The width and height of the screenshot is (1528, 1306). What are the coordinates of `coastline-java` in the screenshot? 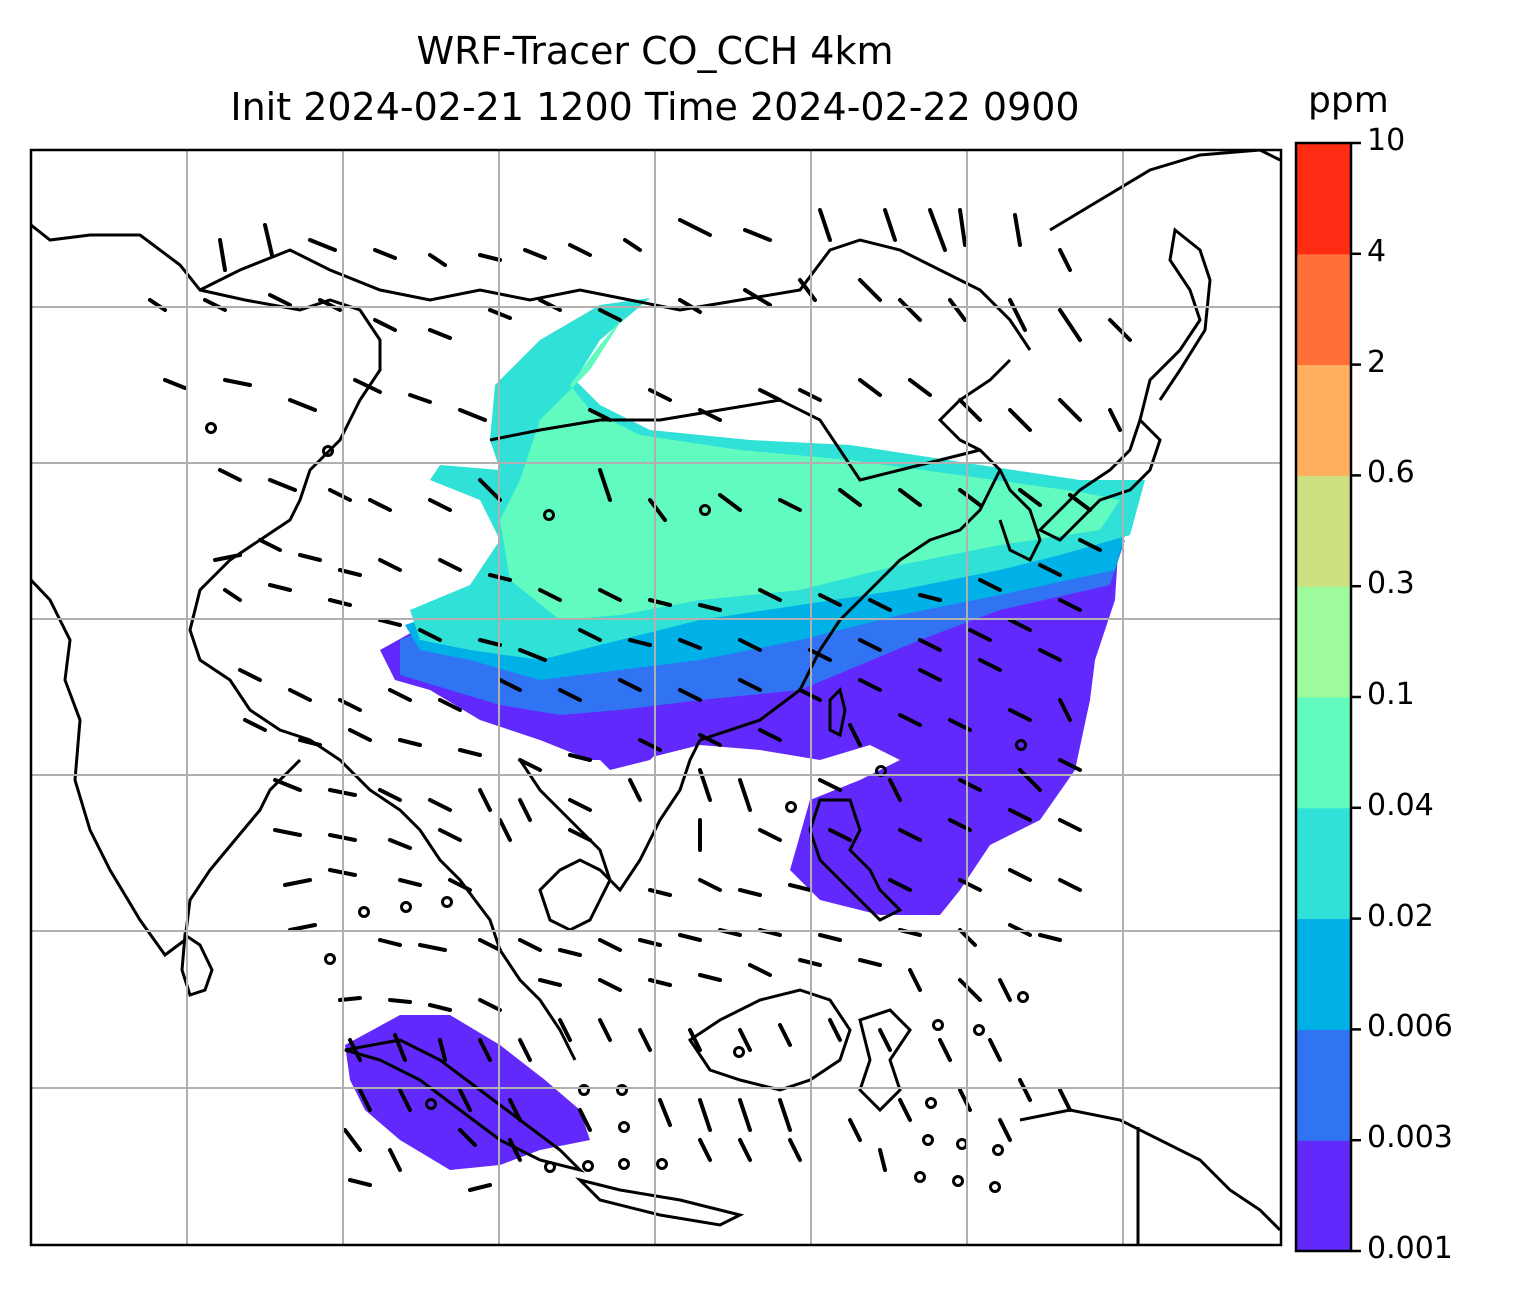 It's located at (660, 1202).